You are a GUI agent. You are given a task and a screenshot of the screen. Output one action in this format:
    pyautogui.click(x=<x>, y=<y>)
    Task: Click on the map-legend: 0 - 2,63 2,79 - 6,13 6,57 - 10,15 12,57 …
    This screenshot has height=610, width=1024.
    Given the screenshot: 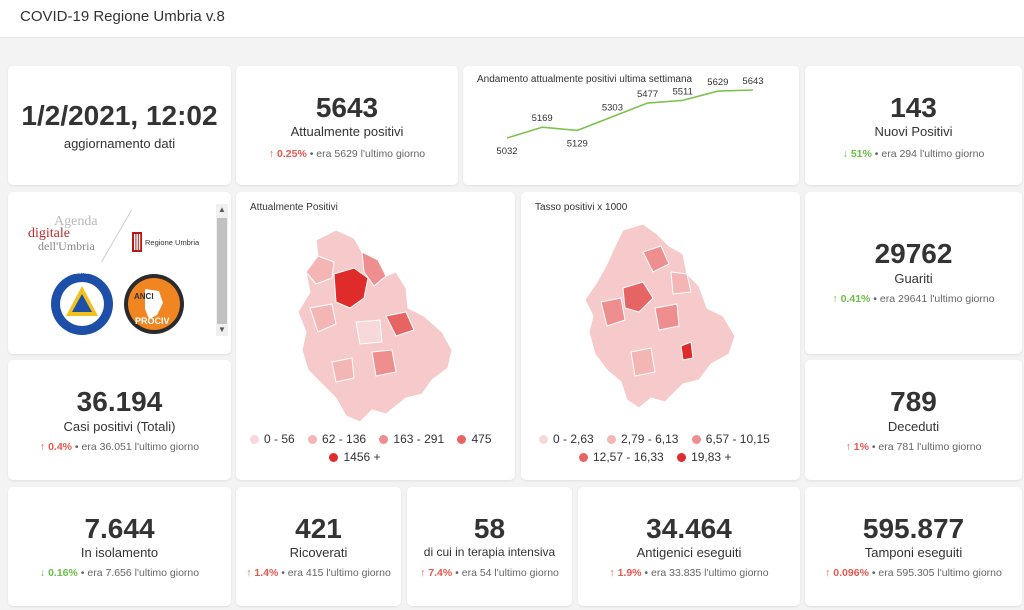 What is the action you would take?
    pyautogui.click(x=669, y=448)
    